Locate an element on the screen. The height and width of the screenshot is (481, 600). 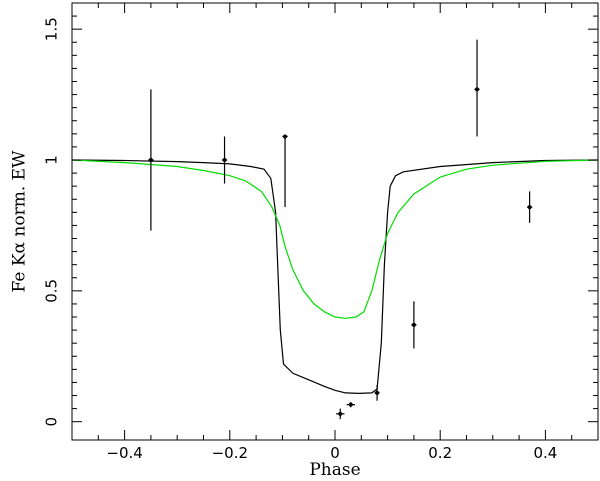
x-tick-label: −0.4 is located at coordinates (124, 453).